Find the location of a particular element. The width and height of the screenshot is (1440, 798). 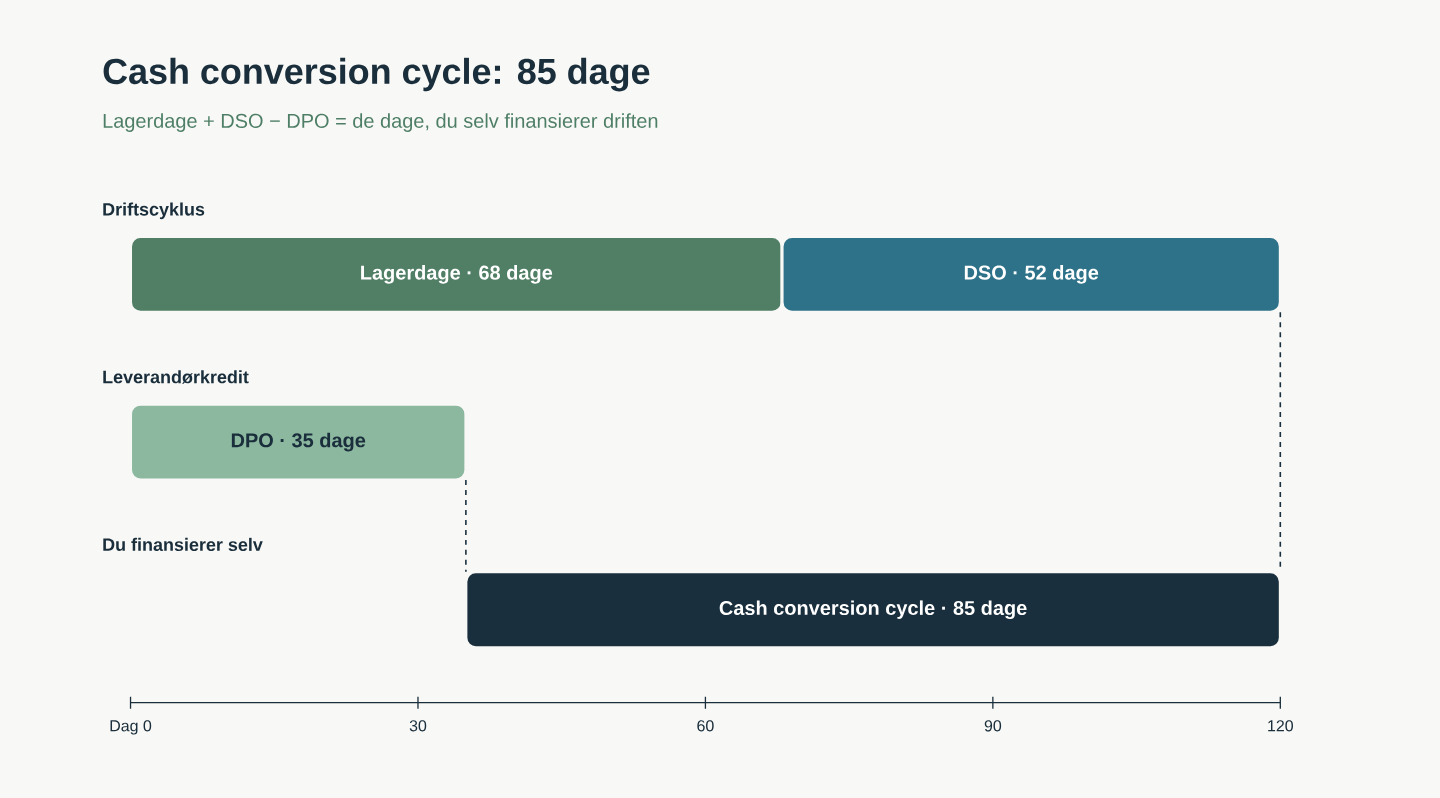

data-label: Lagerdage · 68 dage is located at coordinates (457, 274).